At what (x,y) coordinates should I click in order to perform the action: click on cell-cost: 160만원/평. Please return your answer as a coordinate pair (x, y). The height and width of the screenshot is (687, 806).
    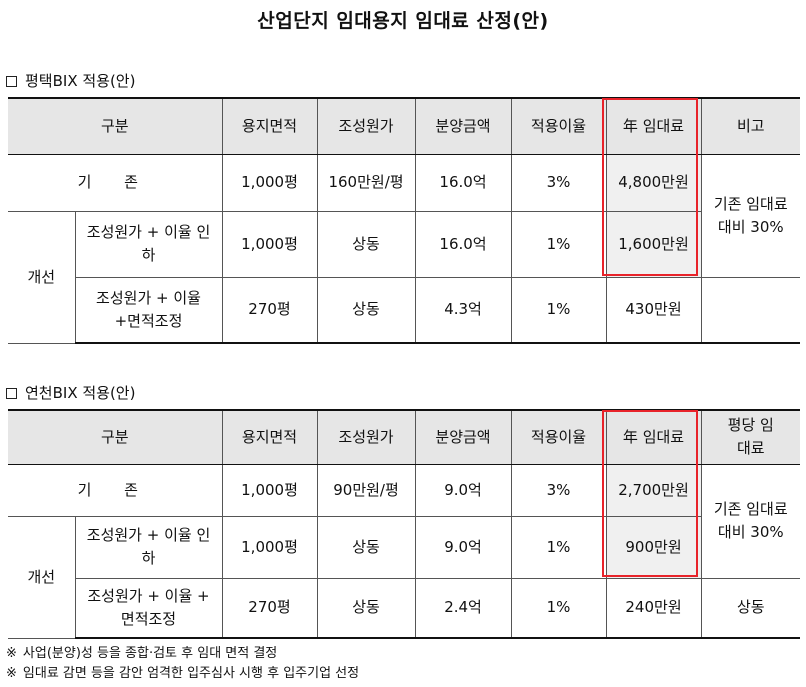
    Looking at the image, I should click on (366, 182).